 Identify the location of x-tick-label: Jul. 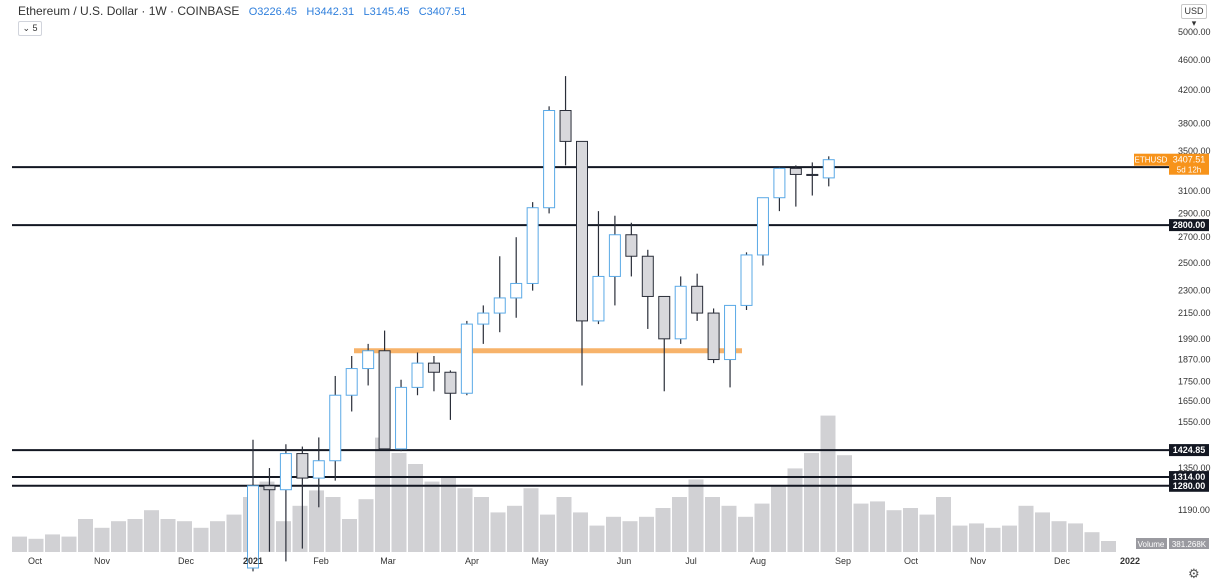
(691, 561).